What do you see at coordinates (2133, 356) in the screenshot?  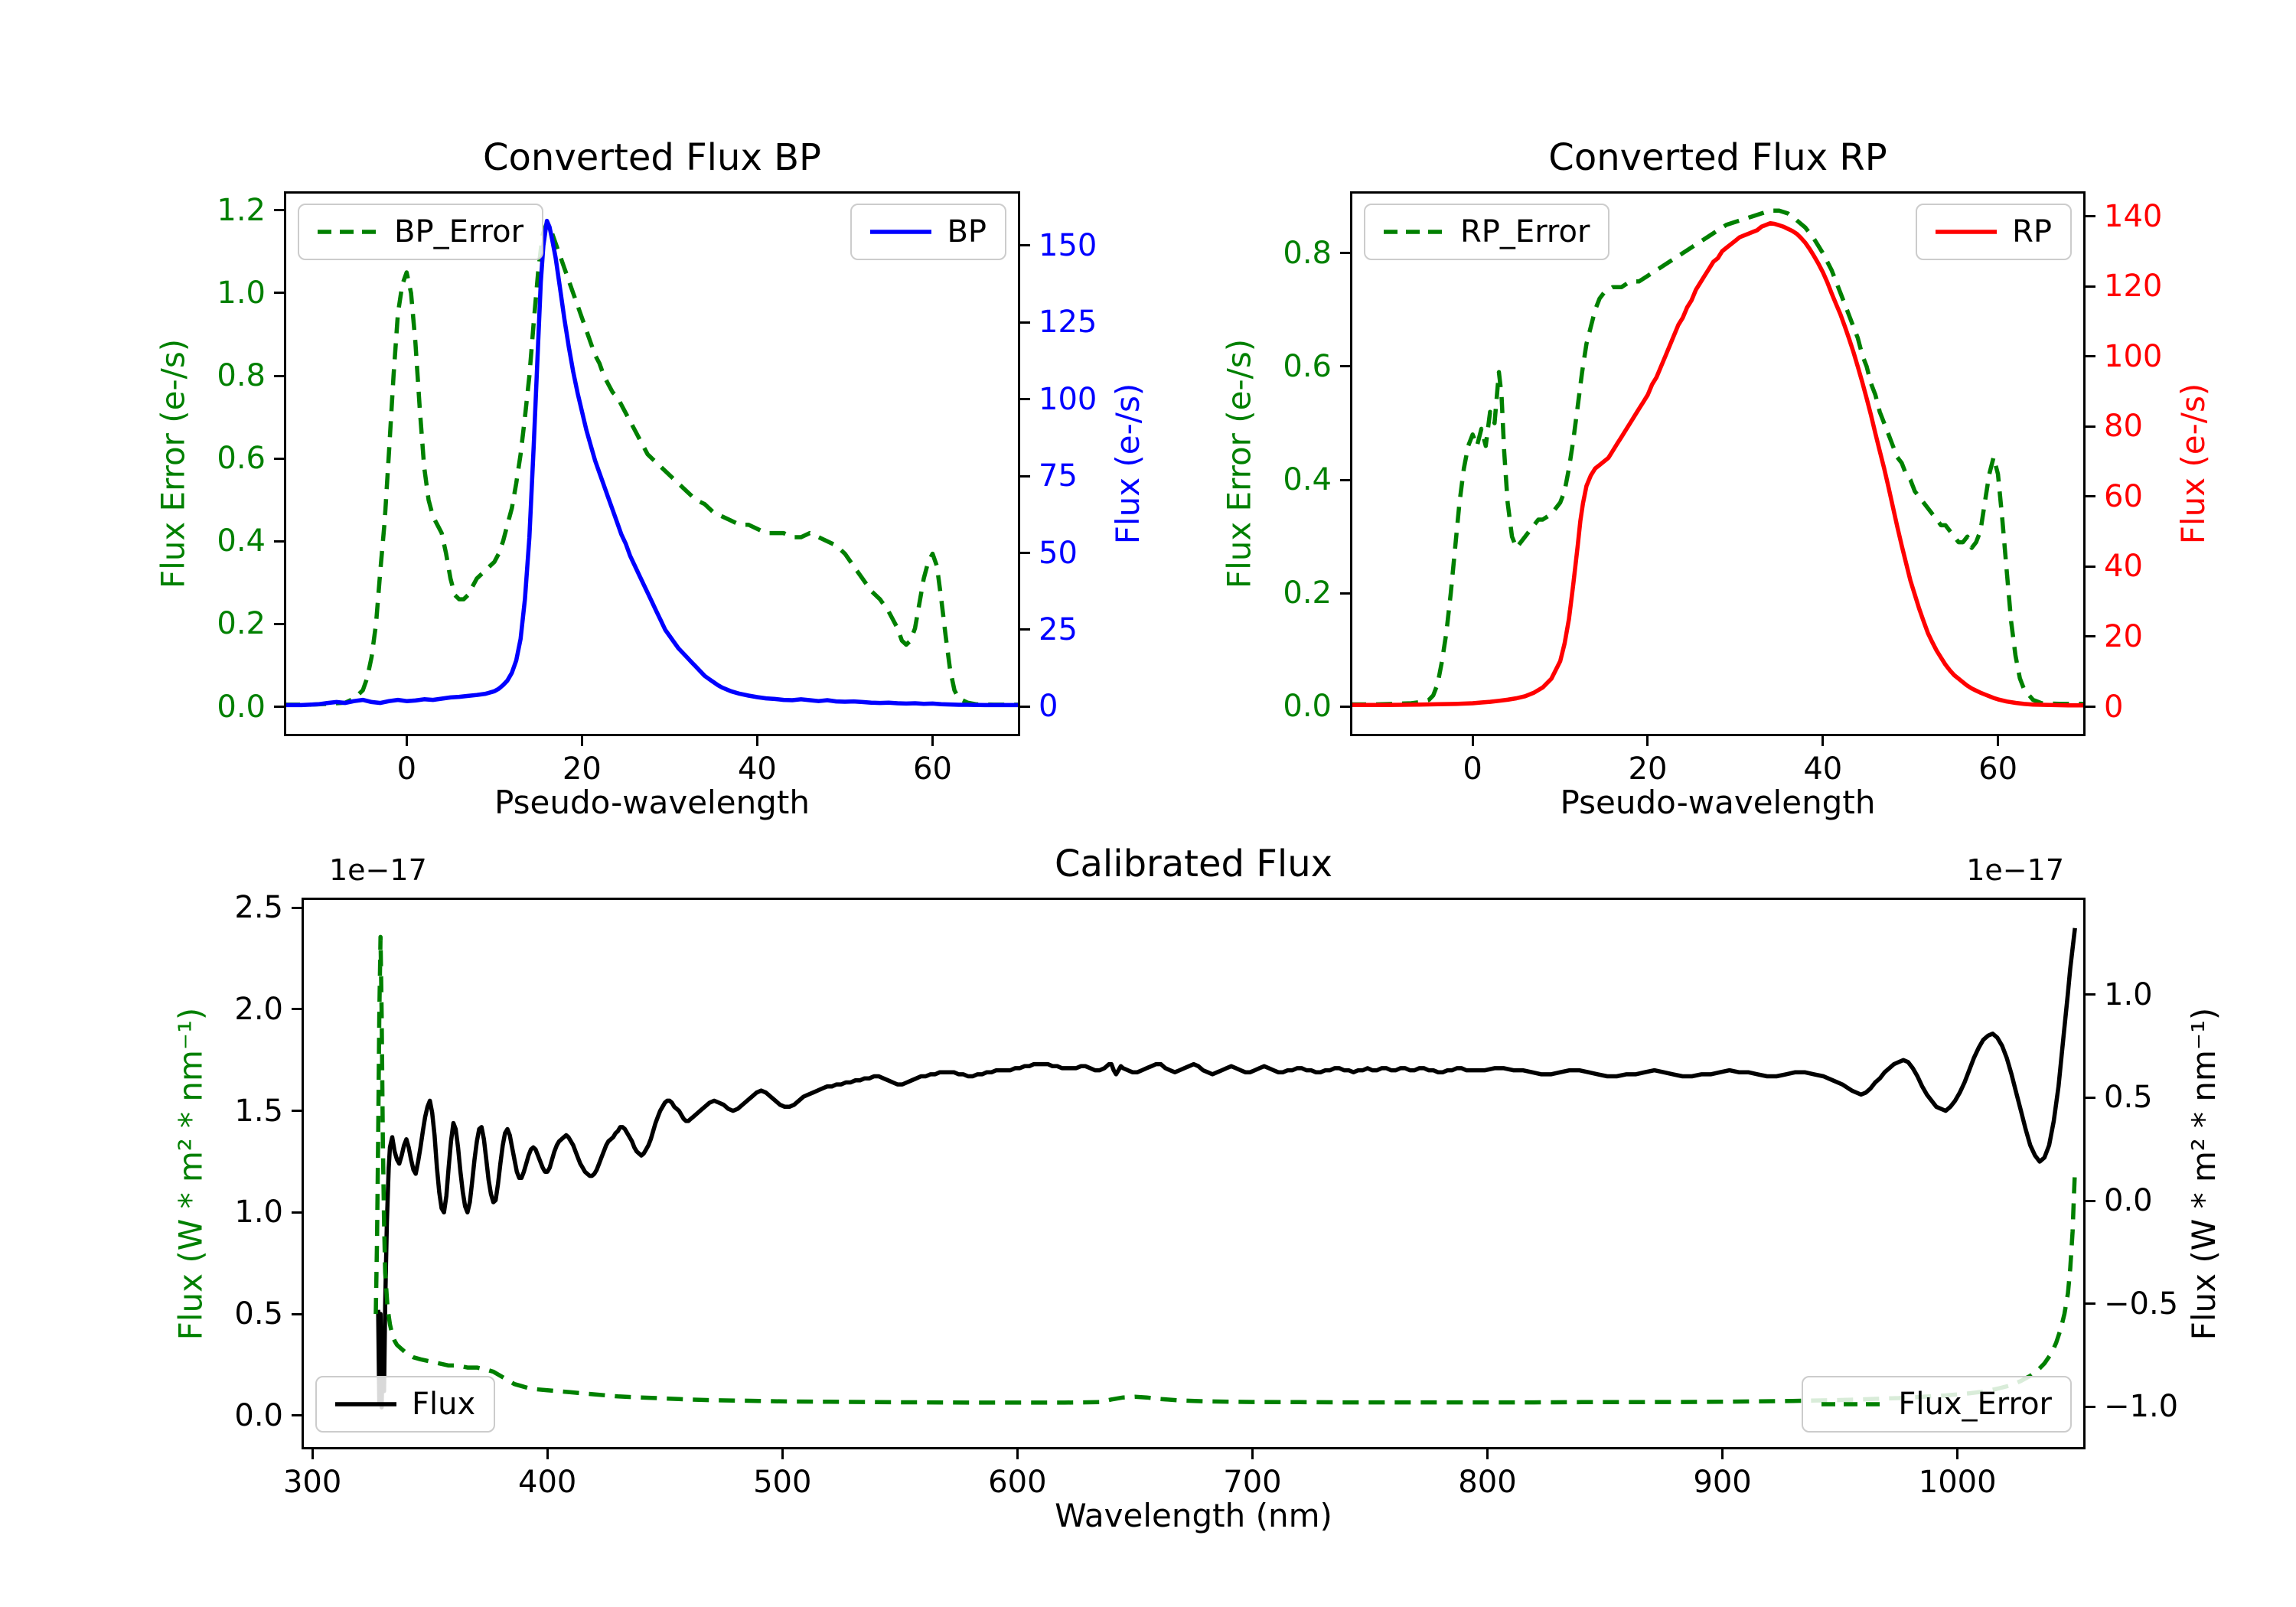 I see `tick-label: 100` at bounding box center [2133, 356].